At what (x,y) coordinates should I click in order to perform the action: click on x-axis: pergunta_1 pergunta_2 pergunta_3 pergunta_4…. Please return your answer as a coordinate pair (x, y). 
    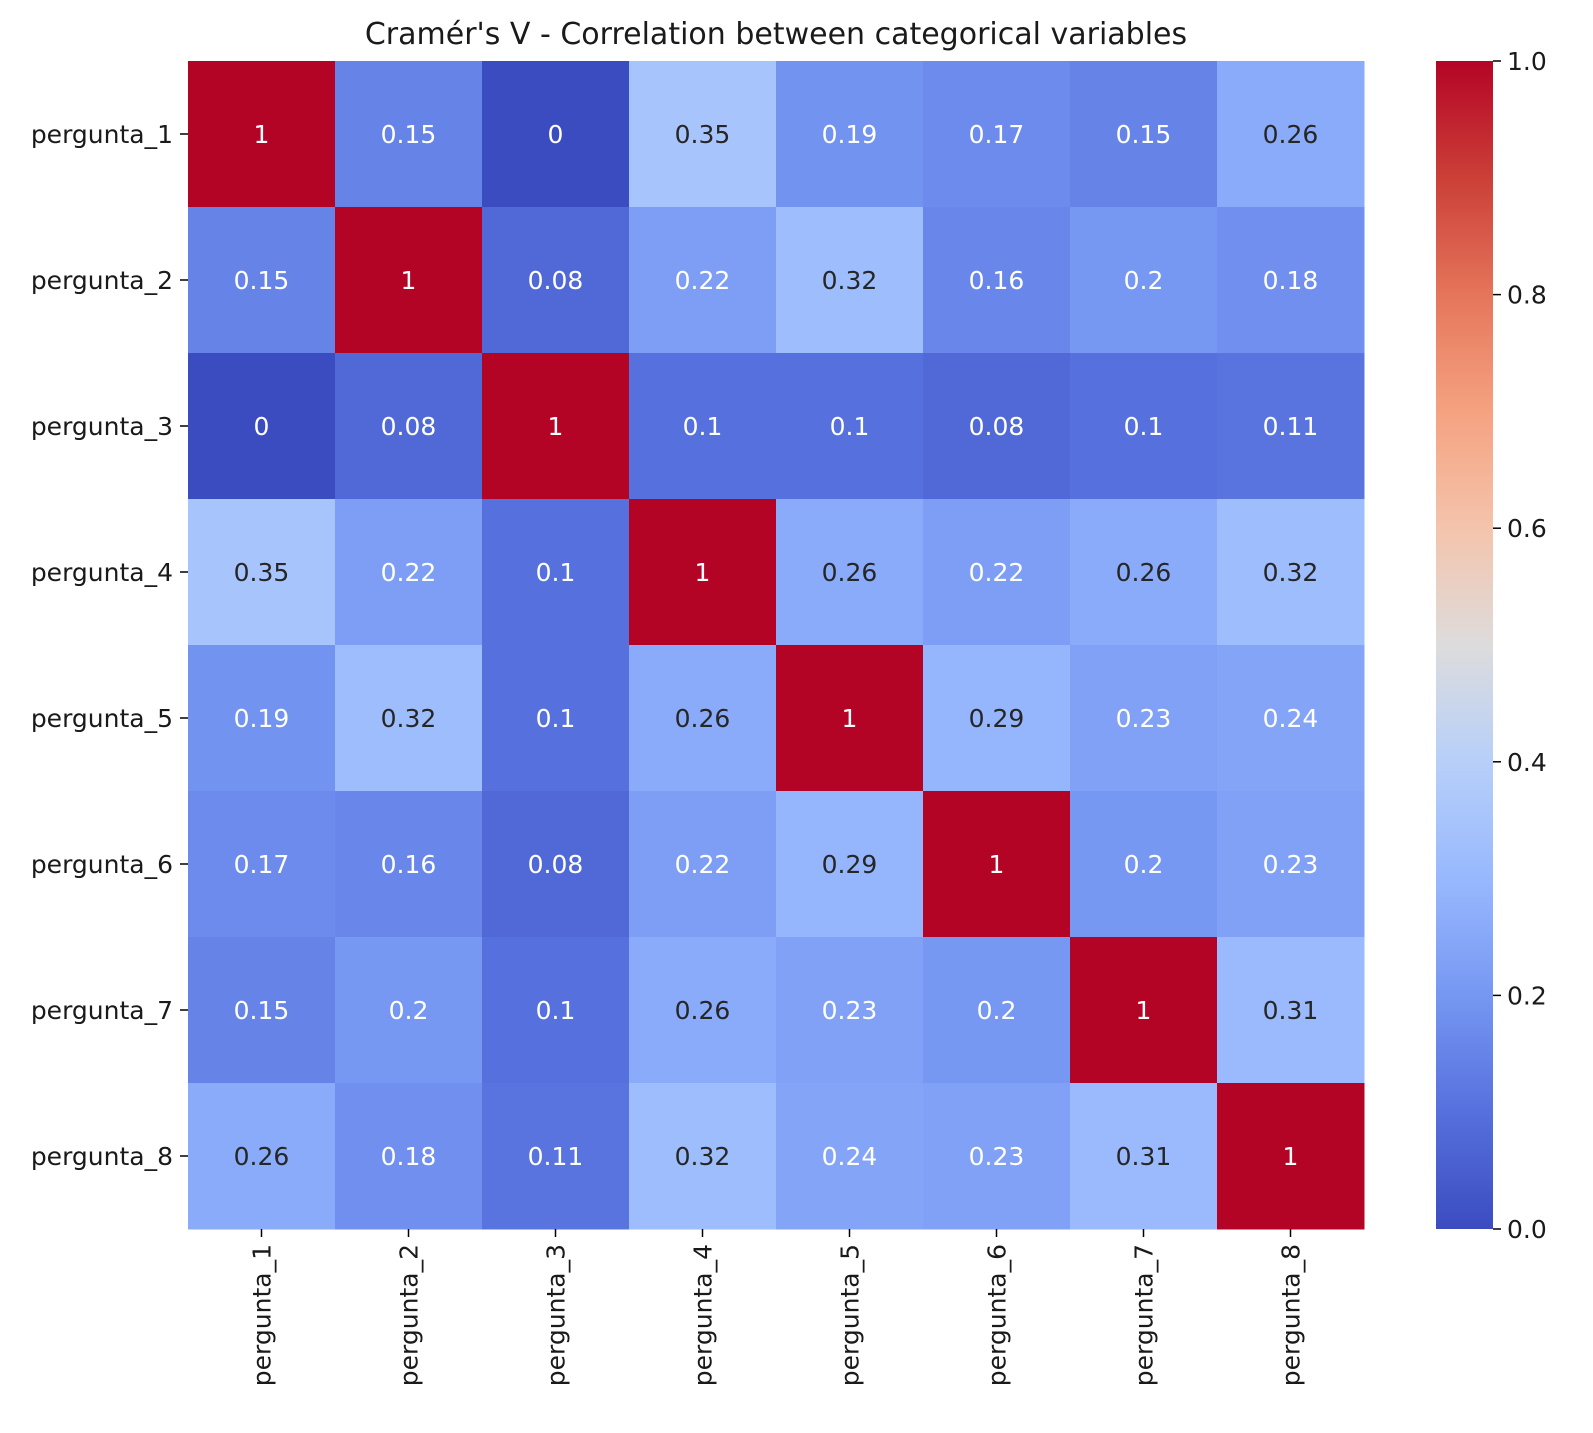
    Looking at the image, I should click on (777, 1307).